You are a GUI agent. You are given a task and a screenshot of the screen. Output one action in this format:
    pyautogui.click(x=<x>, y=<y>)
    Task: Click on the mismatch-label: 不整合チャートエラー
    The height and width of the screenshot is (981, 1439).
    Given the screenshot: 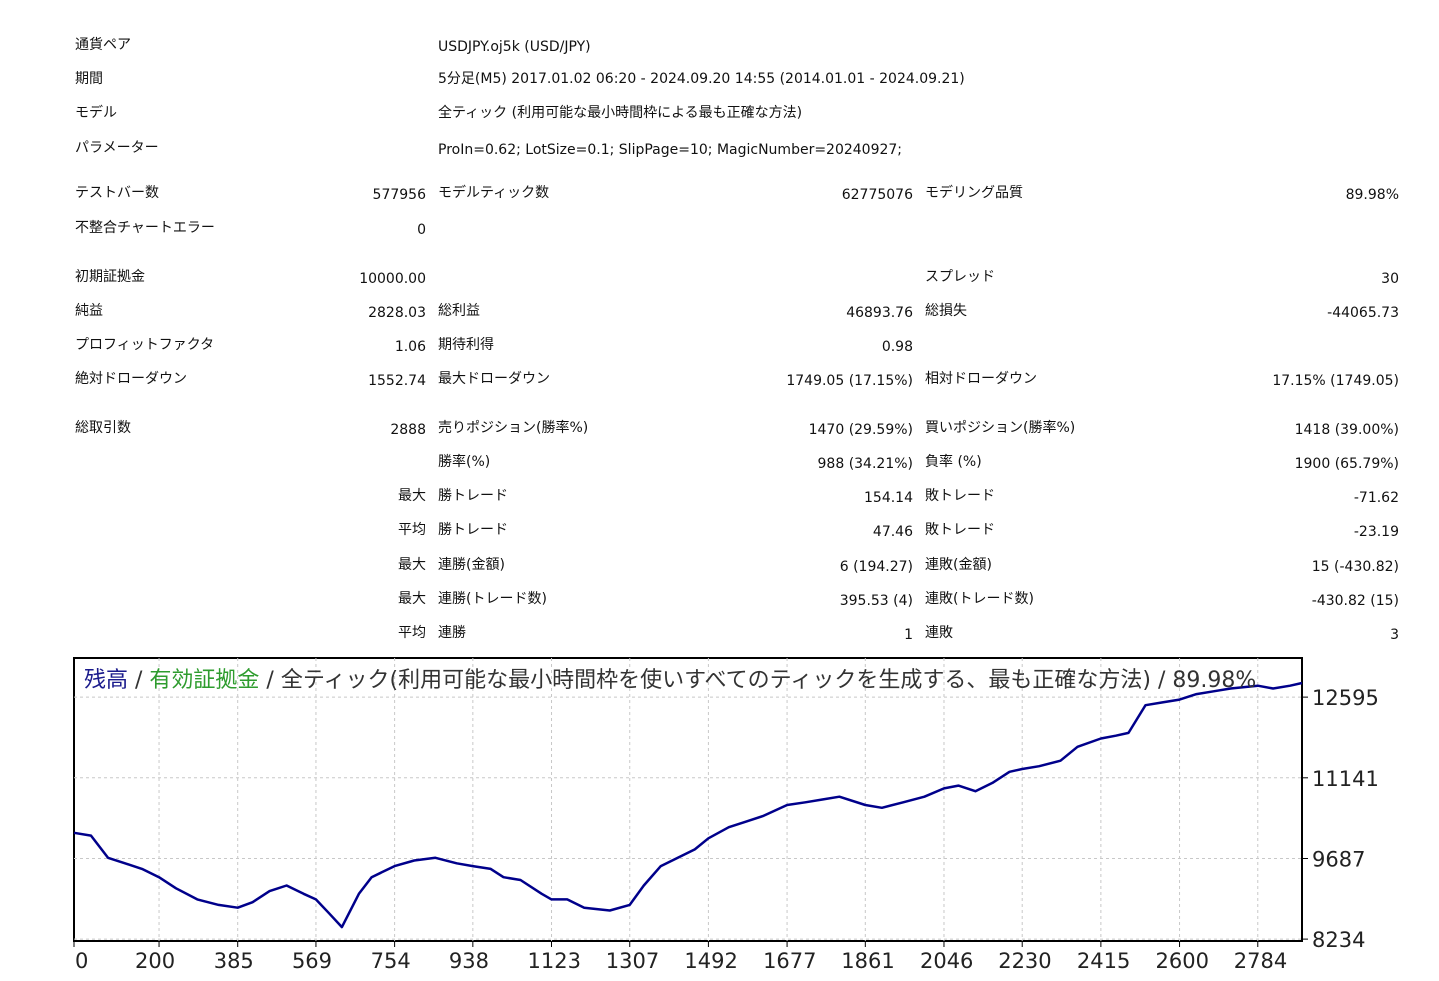 What is the action you would take?
    pyautogui.click(x=145, y=228)
    